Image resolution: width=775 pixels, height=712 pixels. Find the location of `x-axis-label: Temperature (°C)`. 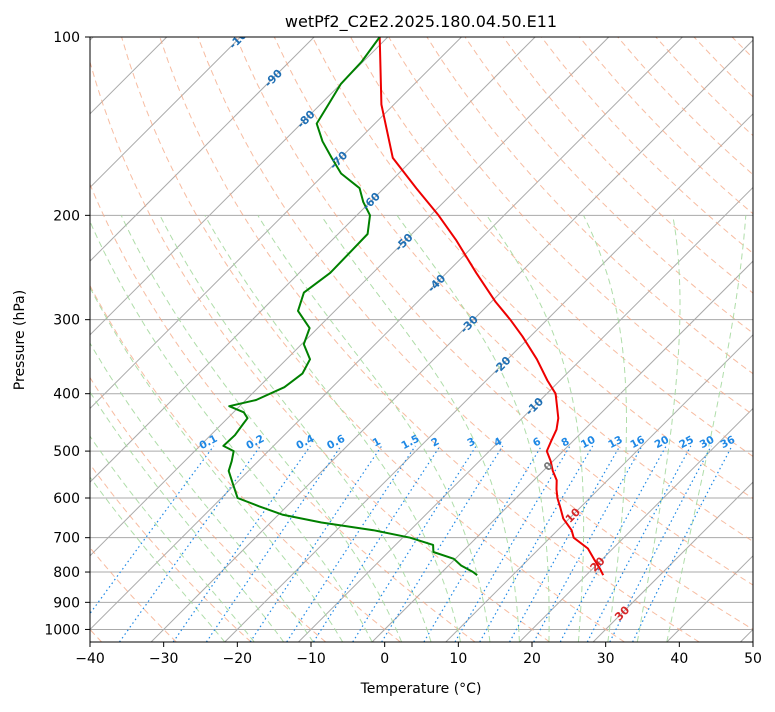

x-axis-label: Temperature (°C) is located at coordinates (421, 689).